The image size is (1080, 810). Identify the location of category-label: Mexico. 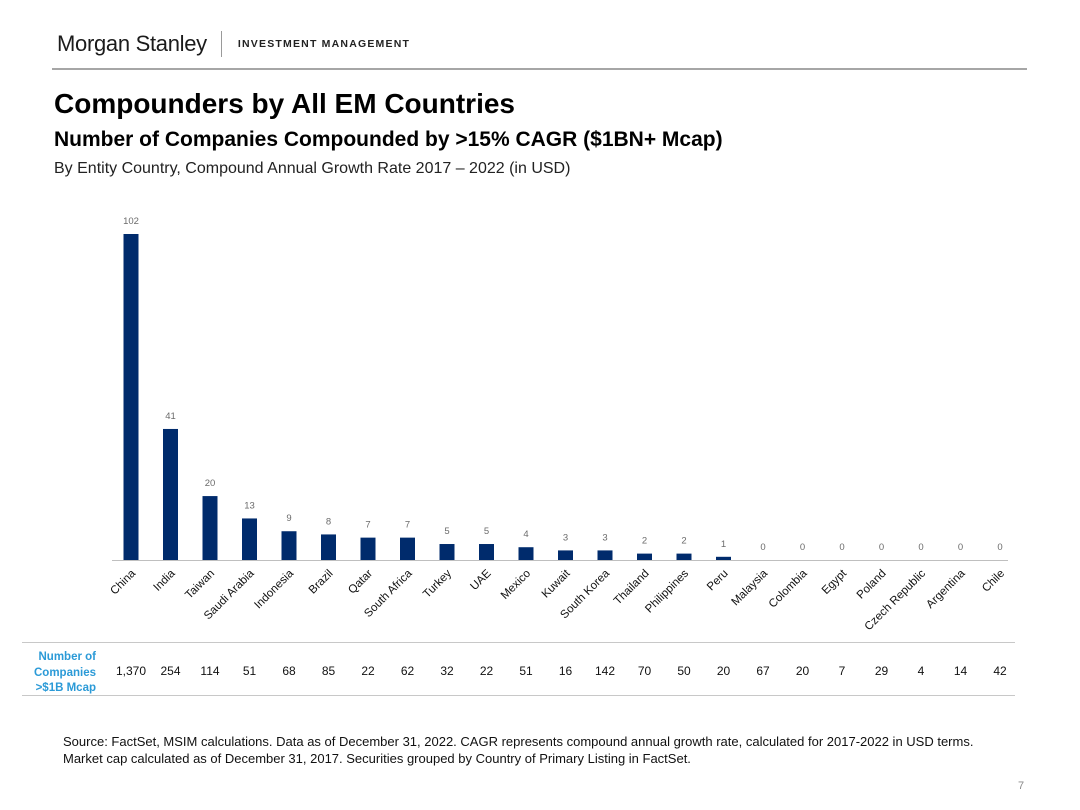
(516, 585).